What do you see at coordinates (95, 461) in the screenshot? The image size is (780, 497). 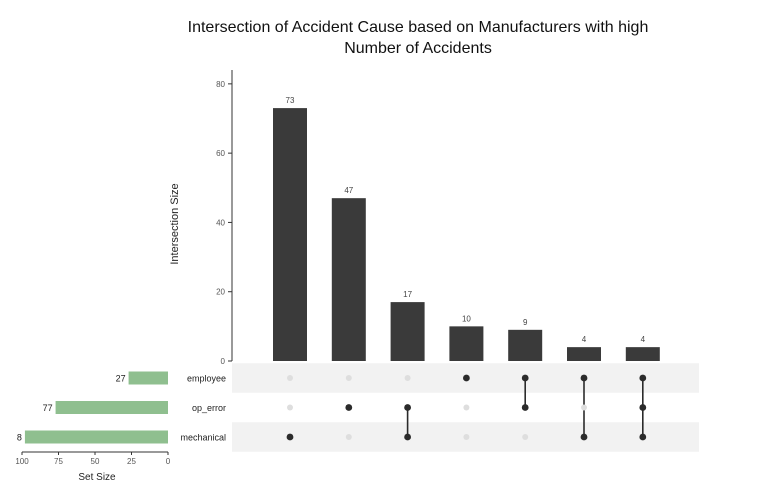 I see `set-size-tick-label-50: 50` at bounding box center [95, 461].